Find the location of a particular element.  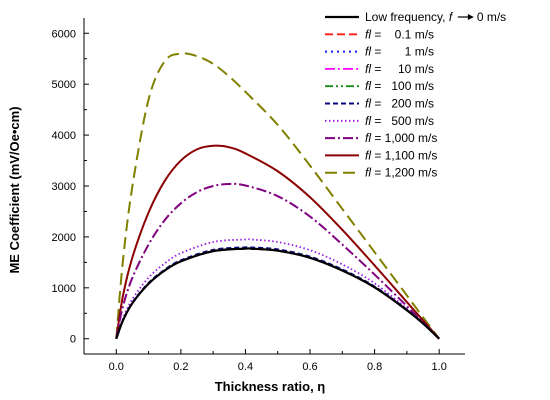

legend-label-6: fl = 500 m/s is located at coordinates (399, 121).